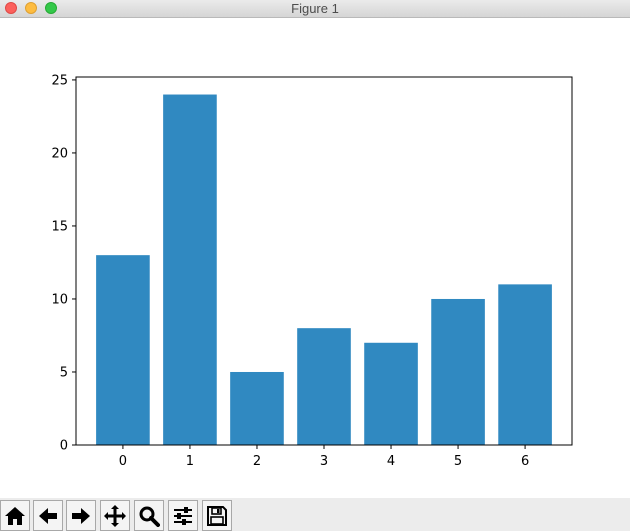 The width and height of the screenshot is (630, 531). I want to click on y-tick-label: 5, so click(64, 372).